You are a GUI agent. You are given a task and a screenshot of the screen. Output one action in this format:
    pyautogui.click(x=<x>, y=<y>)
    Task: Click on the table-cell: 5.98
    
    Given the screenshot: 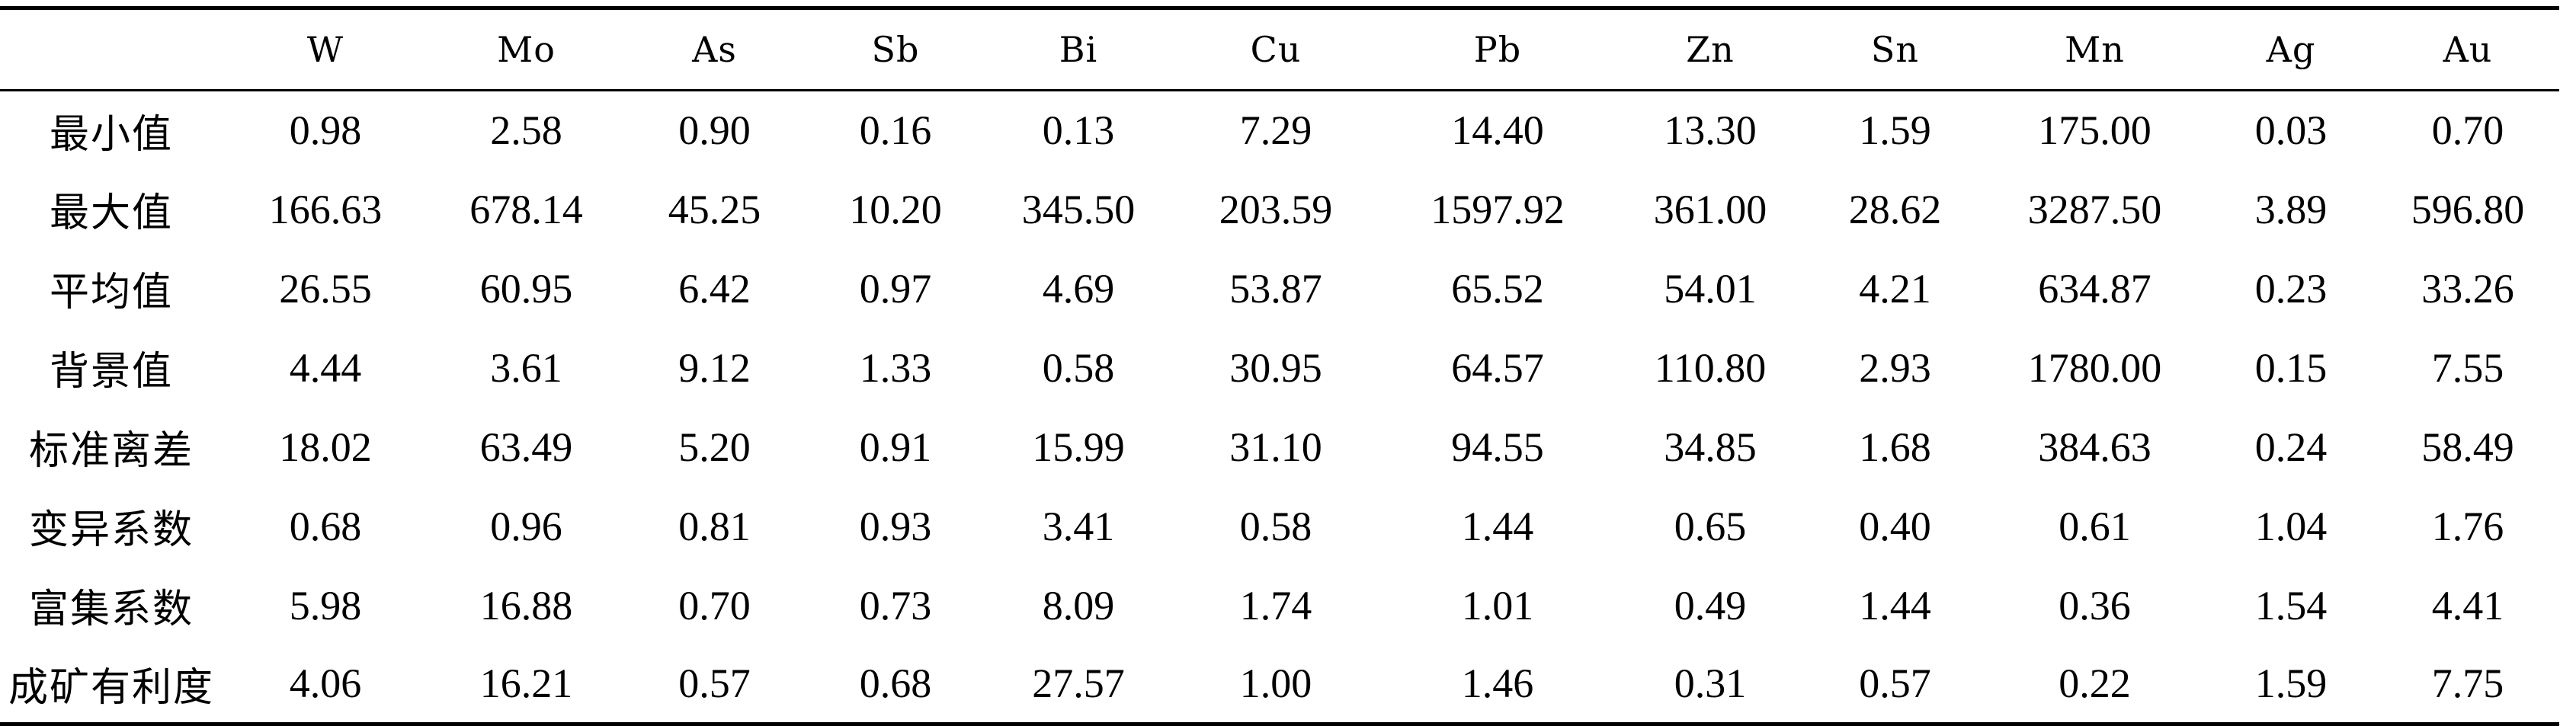 What is the action you would take?
    pyautogui.click(x=325, y=605)
    